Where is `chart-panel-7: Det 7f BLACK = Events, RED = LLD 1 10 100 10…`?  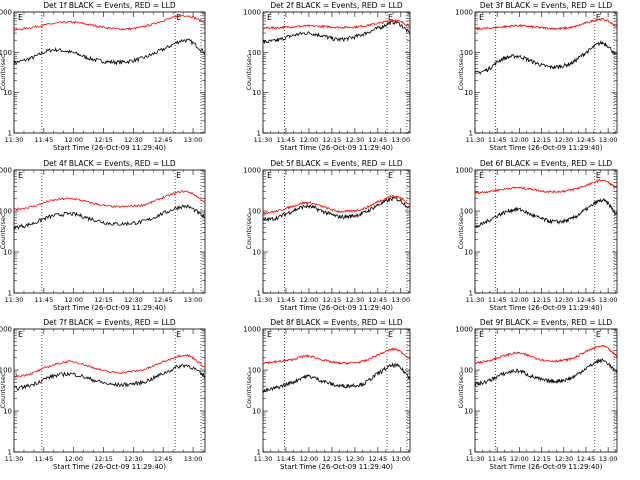 chart-panel-7: Det 7f BLACK = Events, RED = LLD 1 10 100 10… is located at coordinates (103, 394).